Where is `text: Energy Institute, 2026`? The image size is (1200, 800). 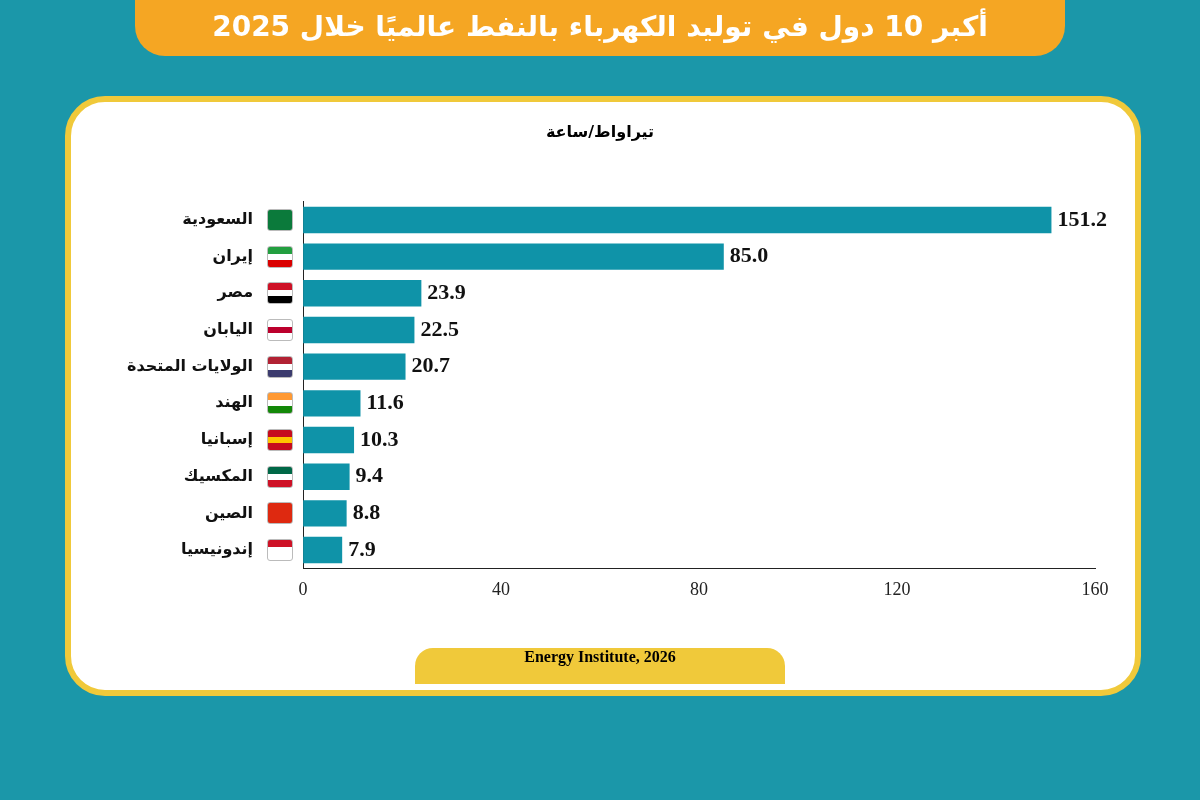 text: Energy Institute, 2026 is located at coordinates (600, 666).